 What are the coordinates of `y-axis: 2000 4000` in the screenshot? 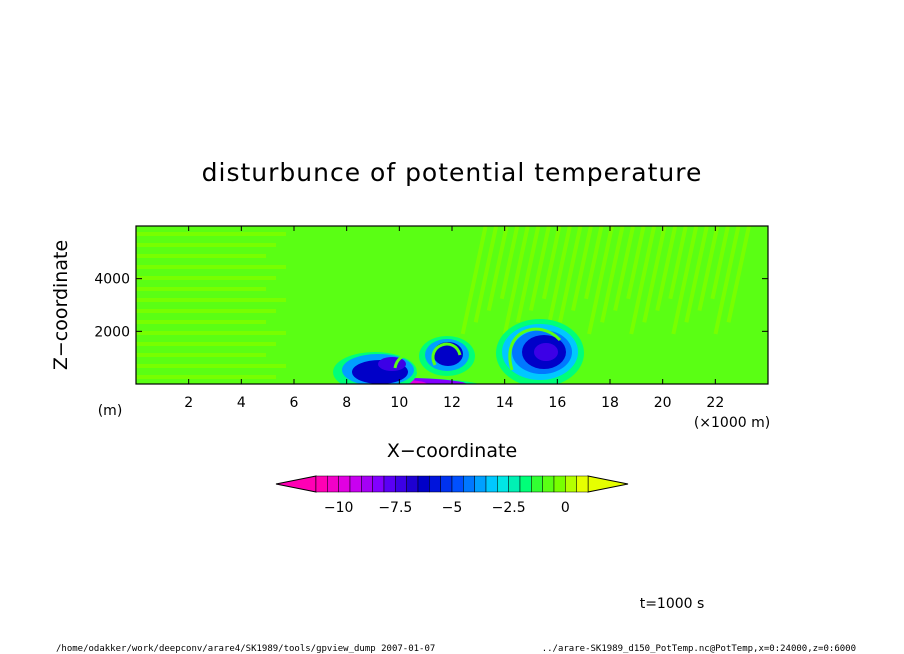 It's located at (431, 306).